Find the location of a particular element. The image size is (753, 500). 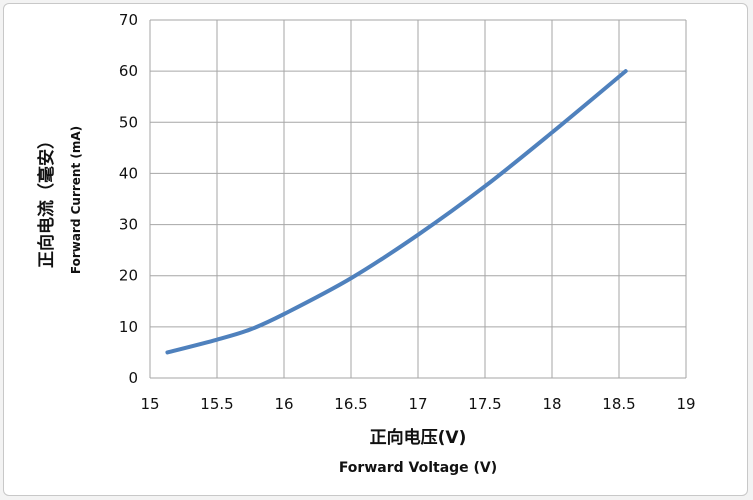

x-tick-label: 17.5 is located at coordinates (484, 404).